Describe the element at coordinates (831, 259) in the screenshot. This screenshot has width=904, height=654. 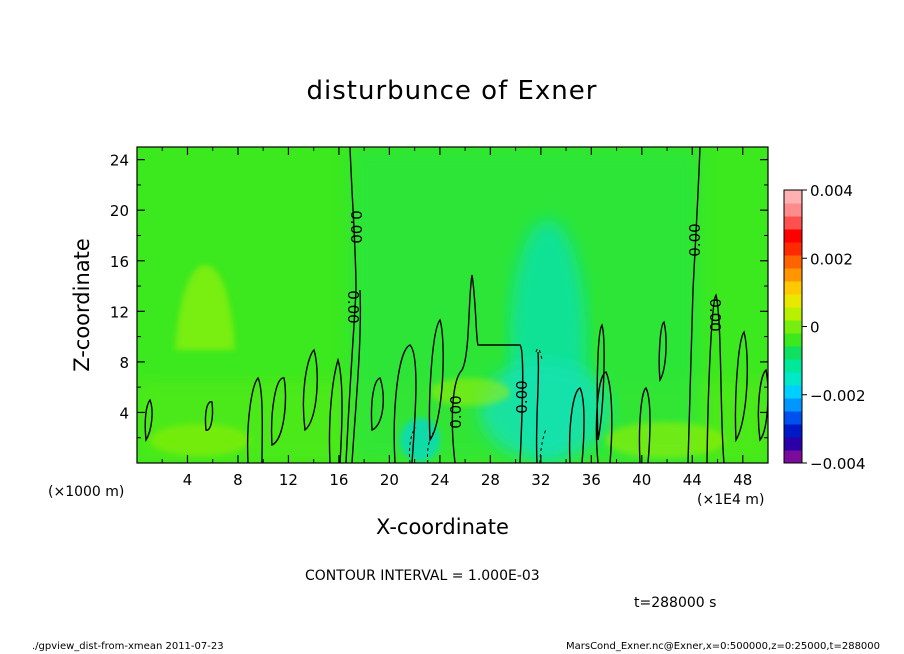
I see `colorbar-tick-label: 0.002` at that location.